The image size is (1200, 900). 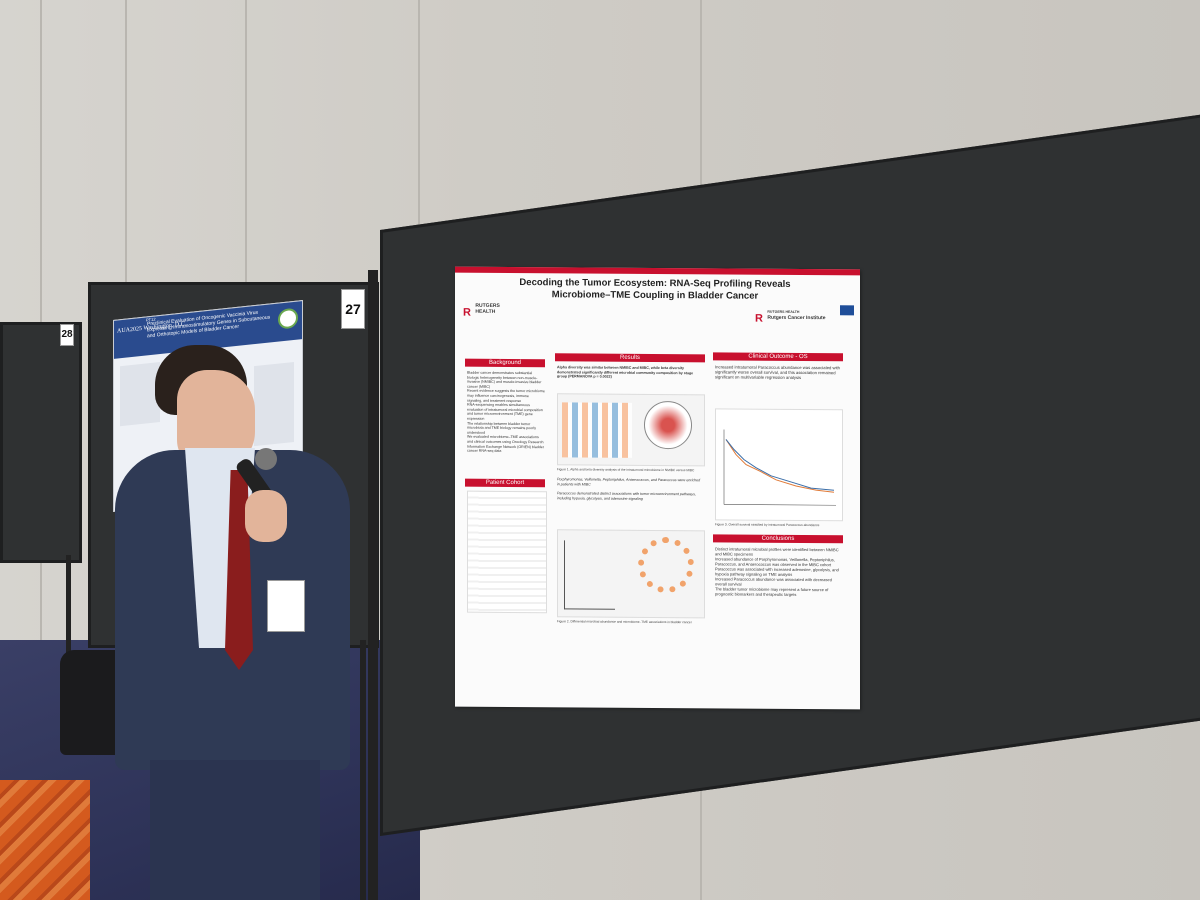 What do you see at coordinates (666, 565) in the screenshot?
I see `circos-plot` at bounding box center [666, 565].